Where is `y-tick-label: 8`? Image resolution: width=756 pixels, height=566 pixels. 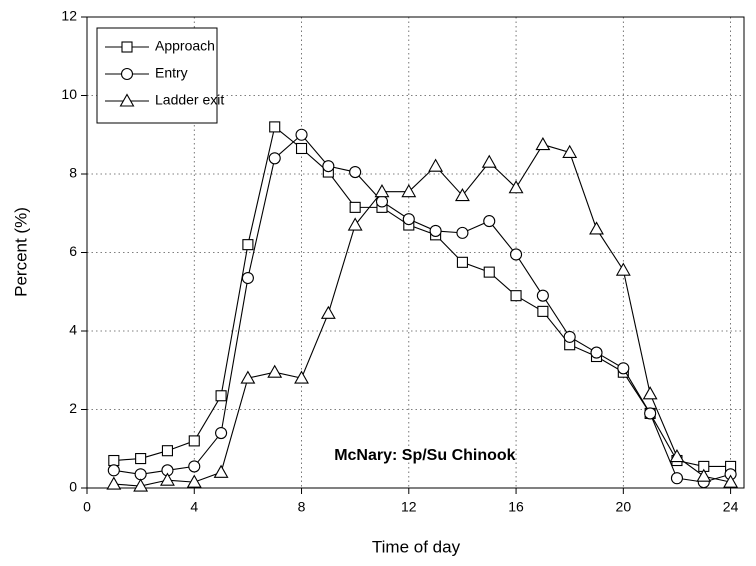
y-tick-label: 8 is located at coordinates (73, 173).